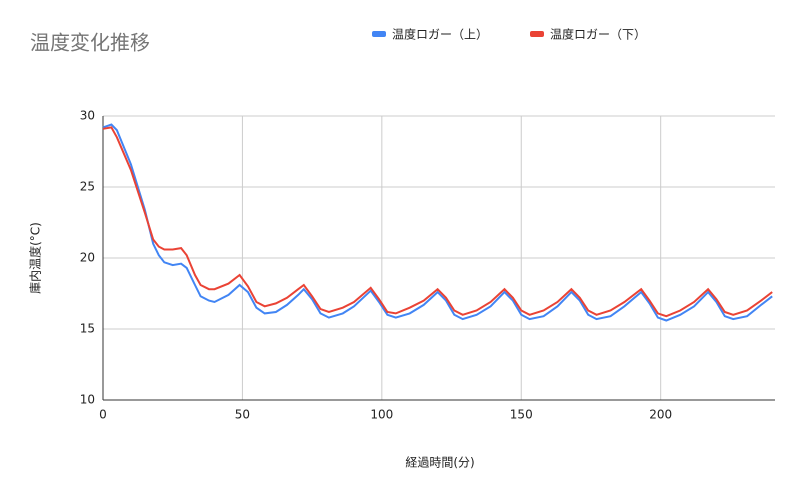  Describe the element at coordinates (242, 415) in the screenshot. I see `x-tick-label: 50` at that location.